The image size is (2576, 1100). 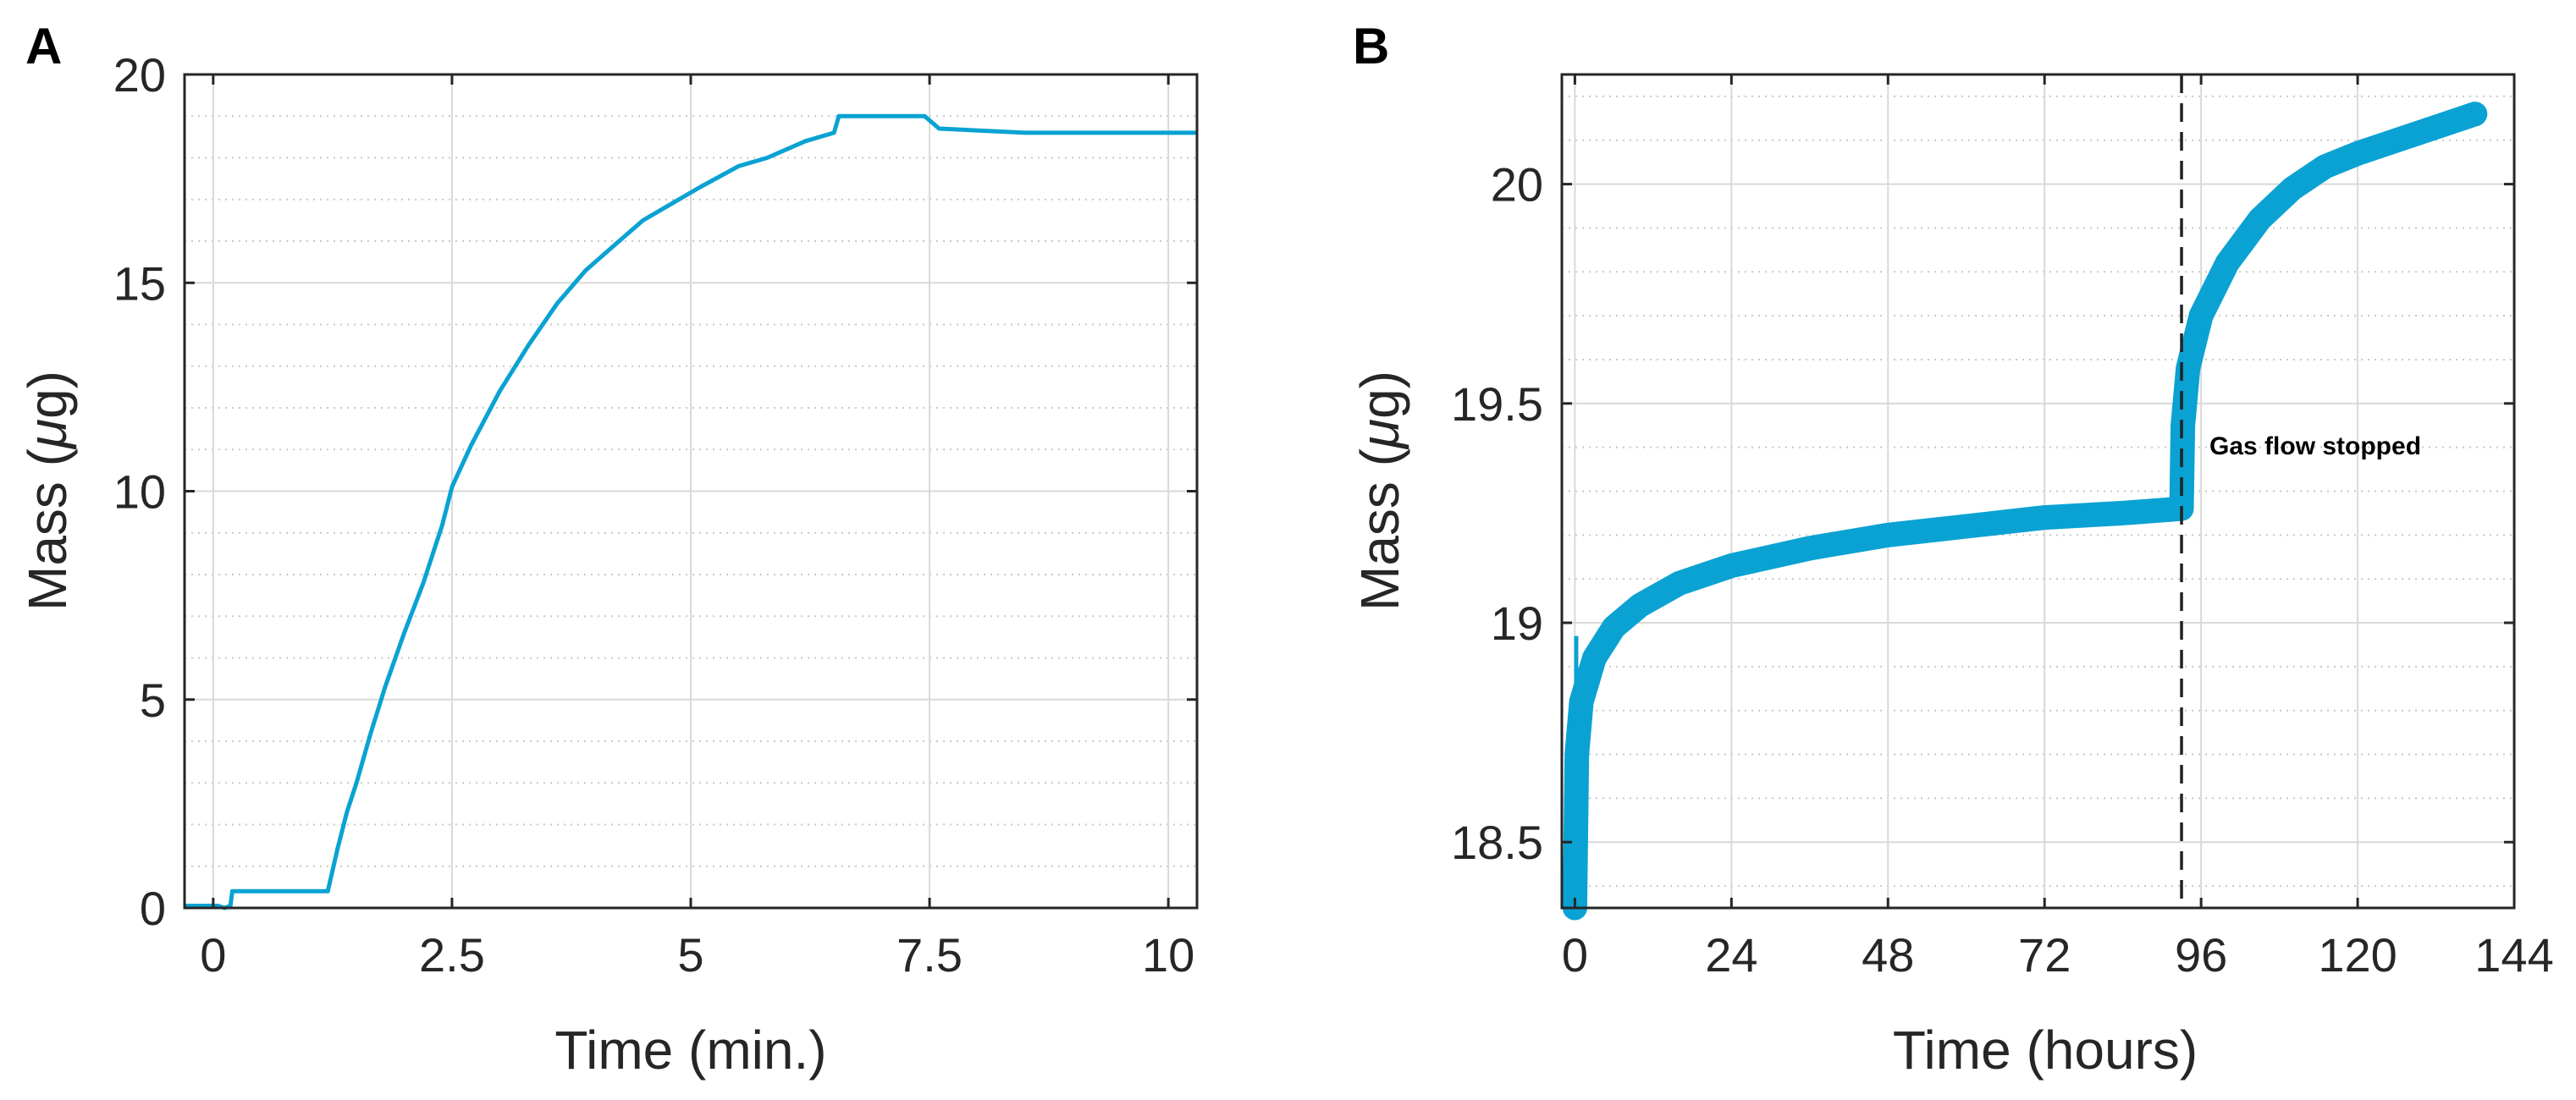 I want to click on panel-b-y-axis-label-unit: g), so click(x=1380, y=395).